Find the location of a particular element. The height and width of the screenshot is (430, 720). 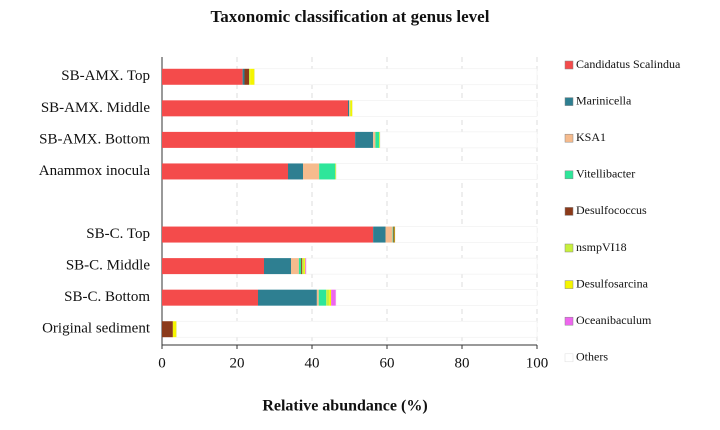

y-tick-label: SB-C. Bottom is located at coordinates (107, 297).